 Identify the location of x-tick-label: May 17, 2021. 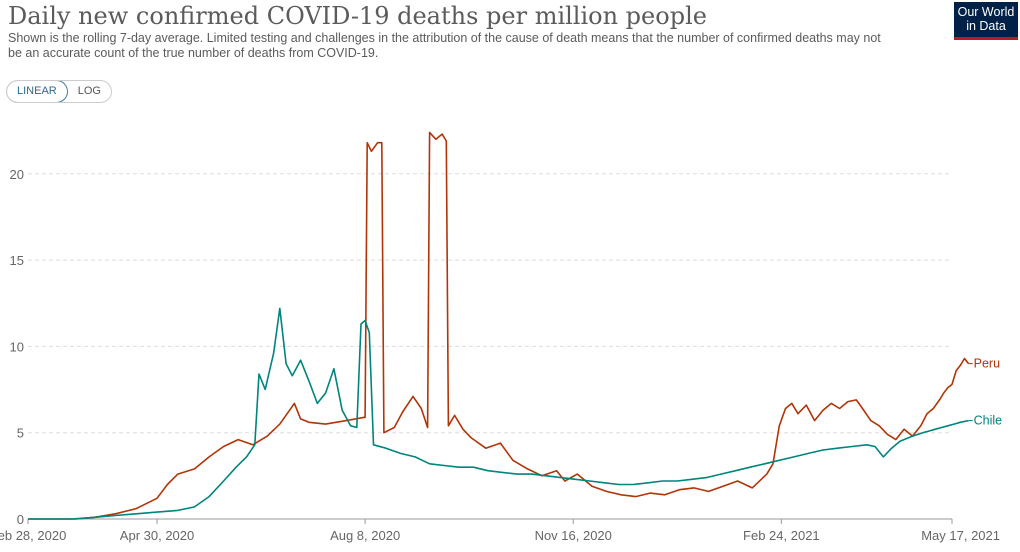
(960, 535).